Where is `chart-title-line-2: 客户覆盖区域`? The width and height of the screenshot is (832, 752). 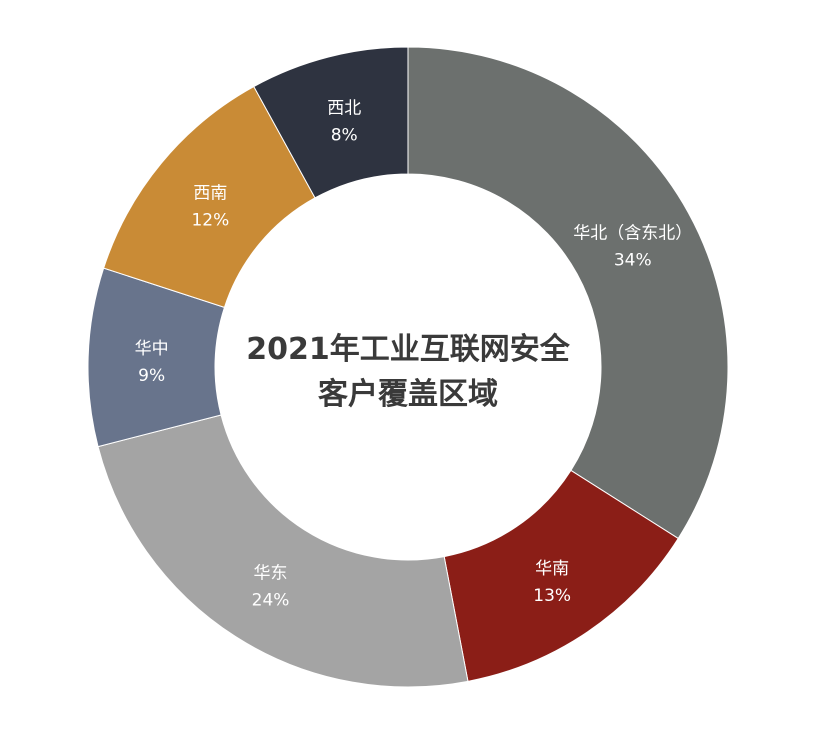
chart-title-line-2: 客户覆盖区域 is located at coordinates (408, 394).